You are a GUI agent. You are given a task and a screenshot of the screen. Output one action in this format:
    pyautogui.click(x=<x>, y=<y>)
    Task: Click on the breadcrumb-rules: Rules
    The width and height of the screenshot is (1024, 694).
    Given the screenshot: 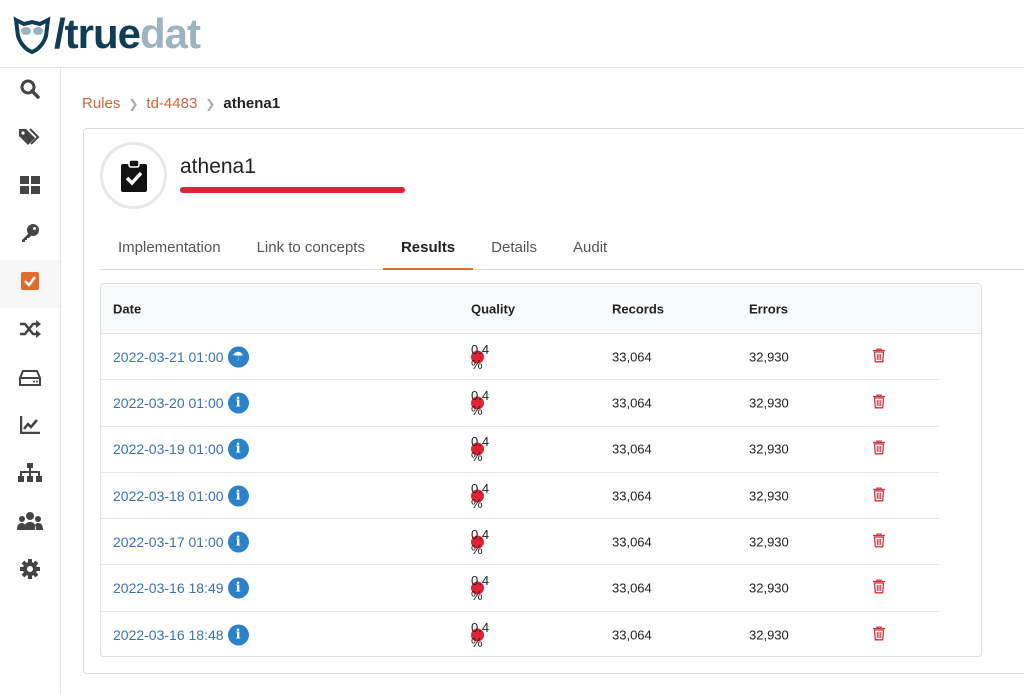 What is the action you would take?
    pyautogui.click(x=101, y=103)
    